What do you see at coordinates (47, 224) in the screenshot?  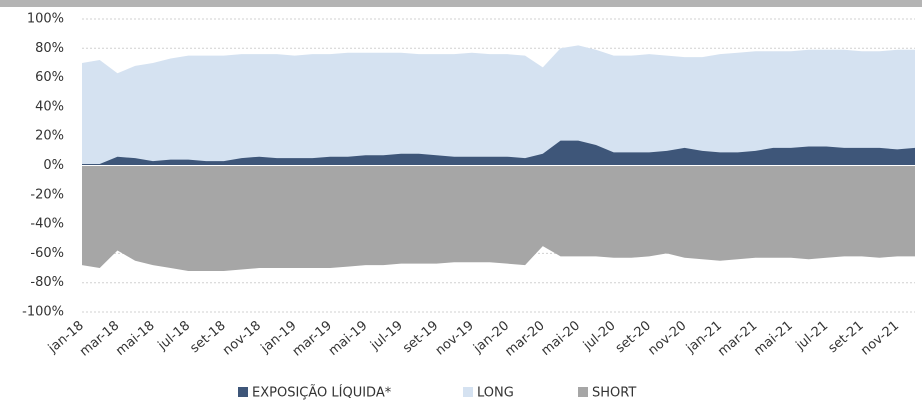 I see `y-tick-label: -40%` at bounding box center [47, 224].